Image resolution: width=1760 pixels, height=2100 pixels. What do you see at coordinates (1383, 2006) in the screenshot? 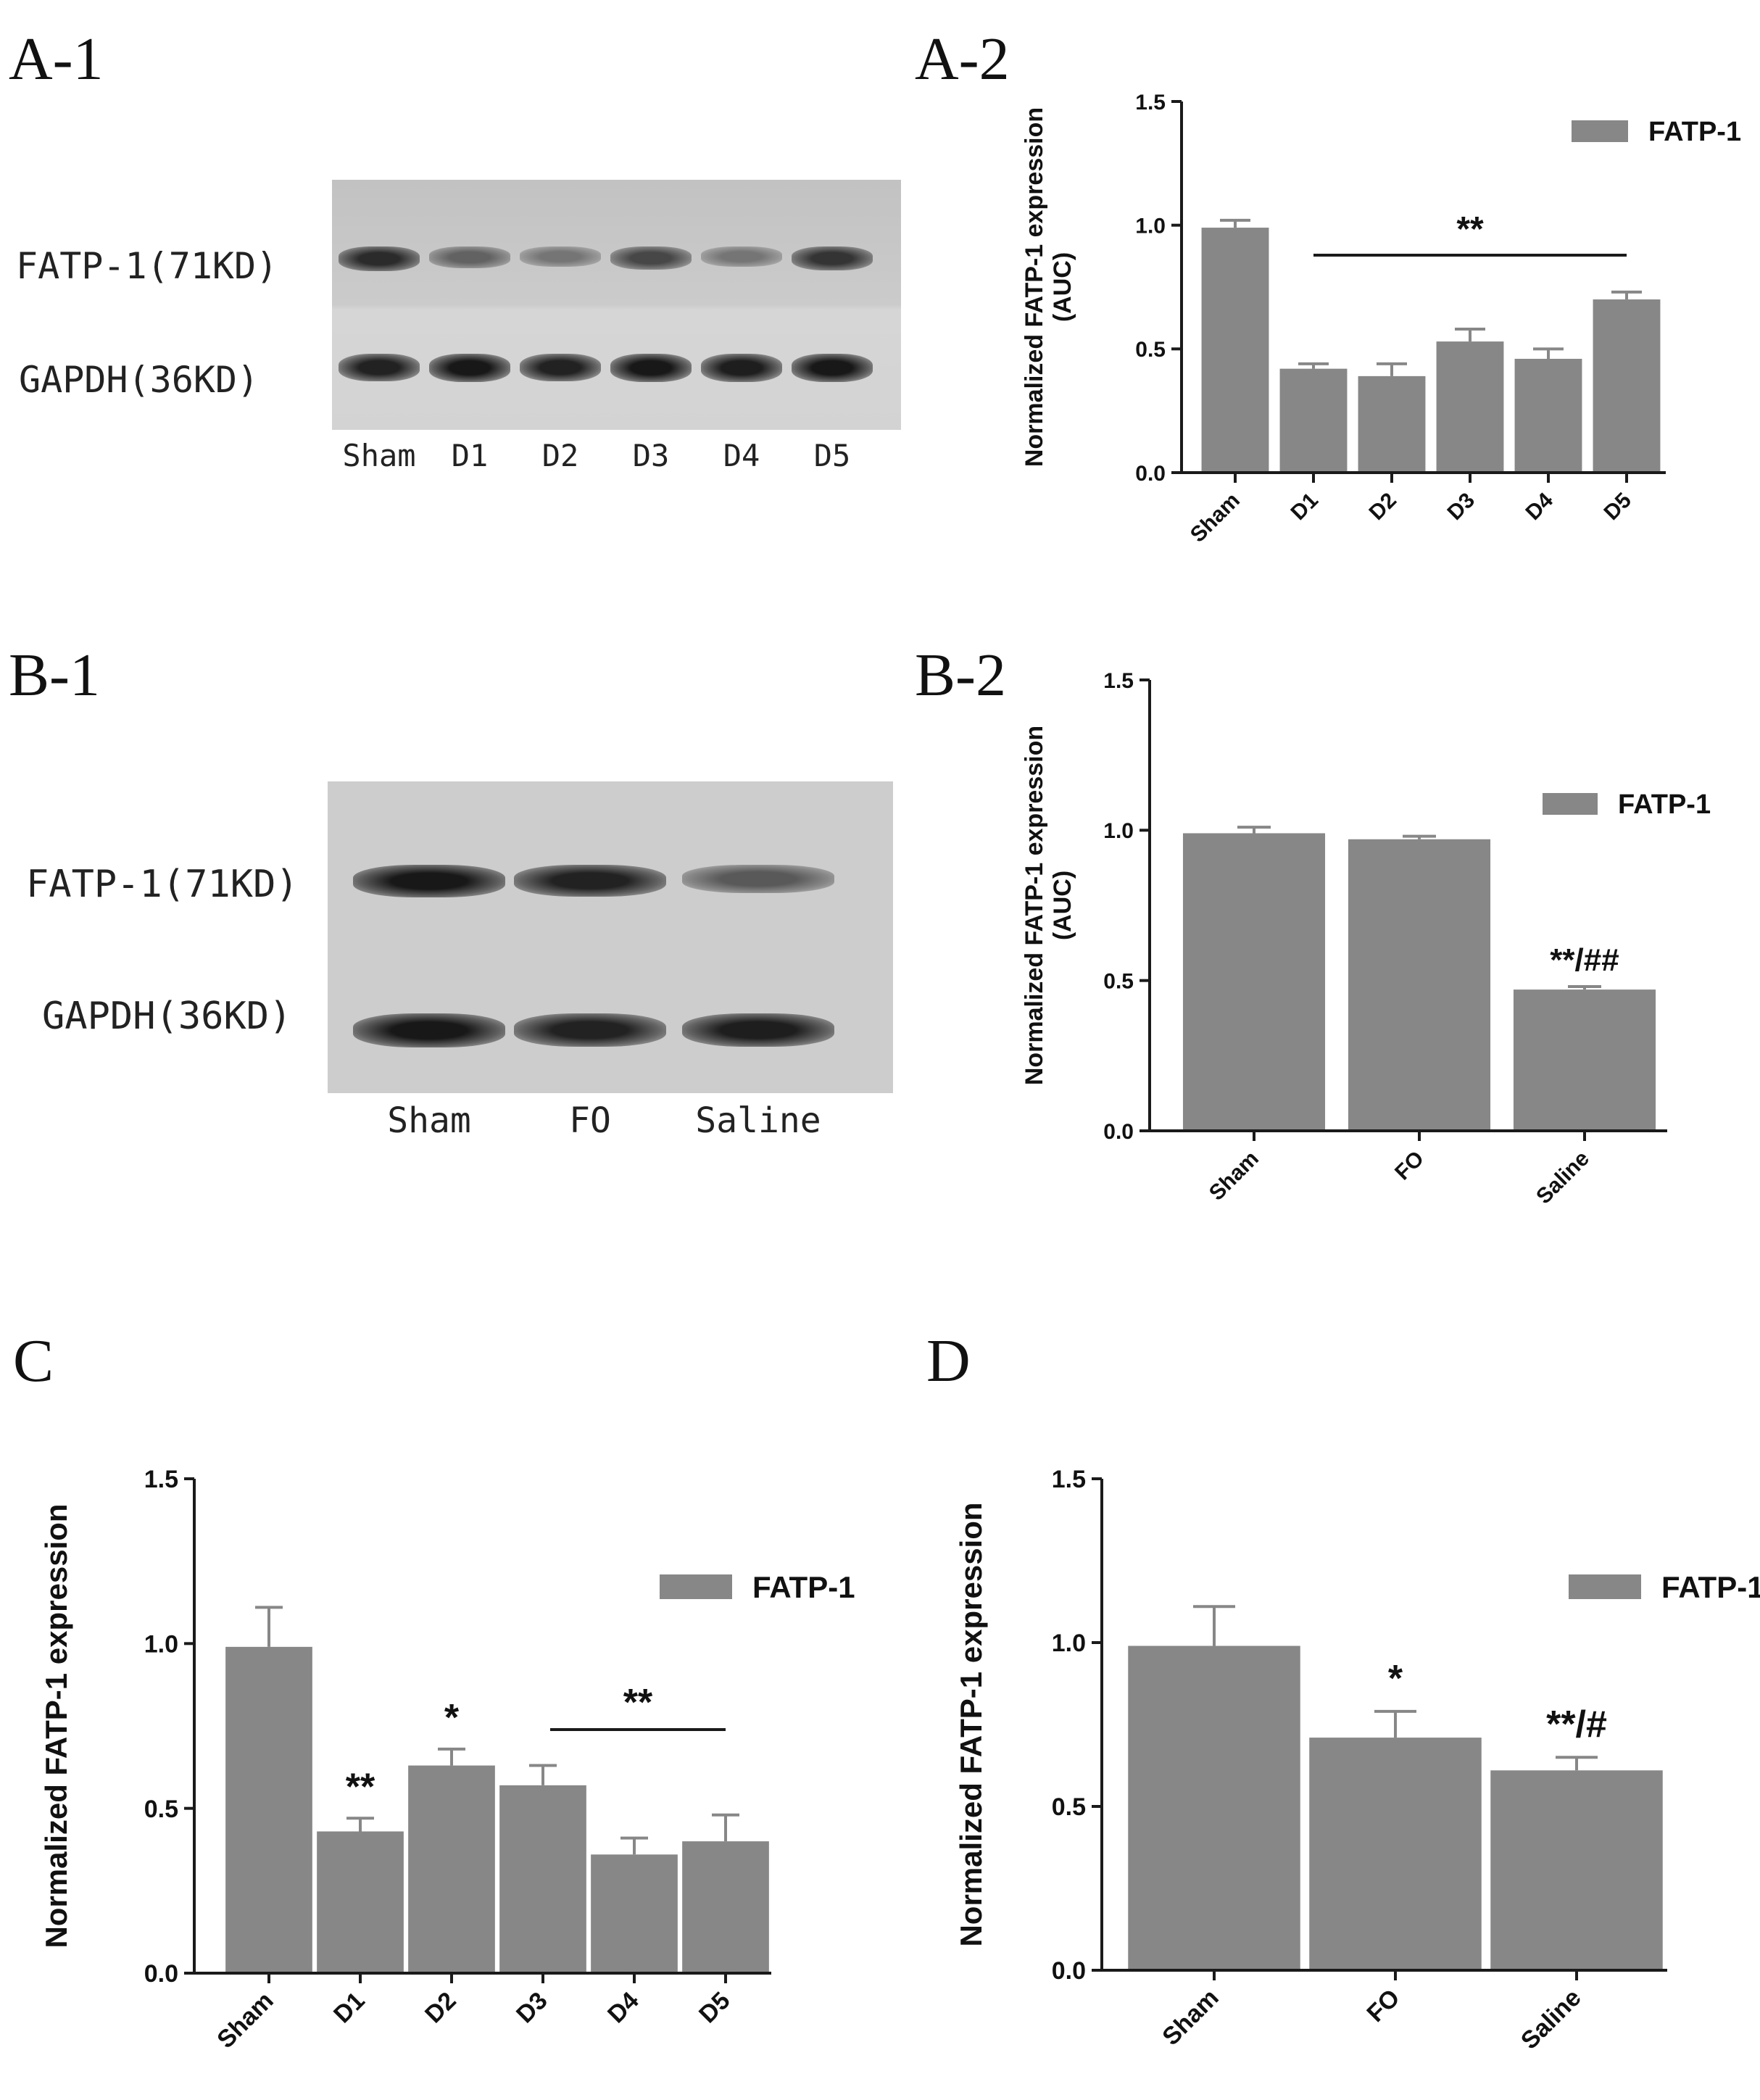
I see `x-tick-label: FO` at bounding box center [1383, 2006].